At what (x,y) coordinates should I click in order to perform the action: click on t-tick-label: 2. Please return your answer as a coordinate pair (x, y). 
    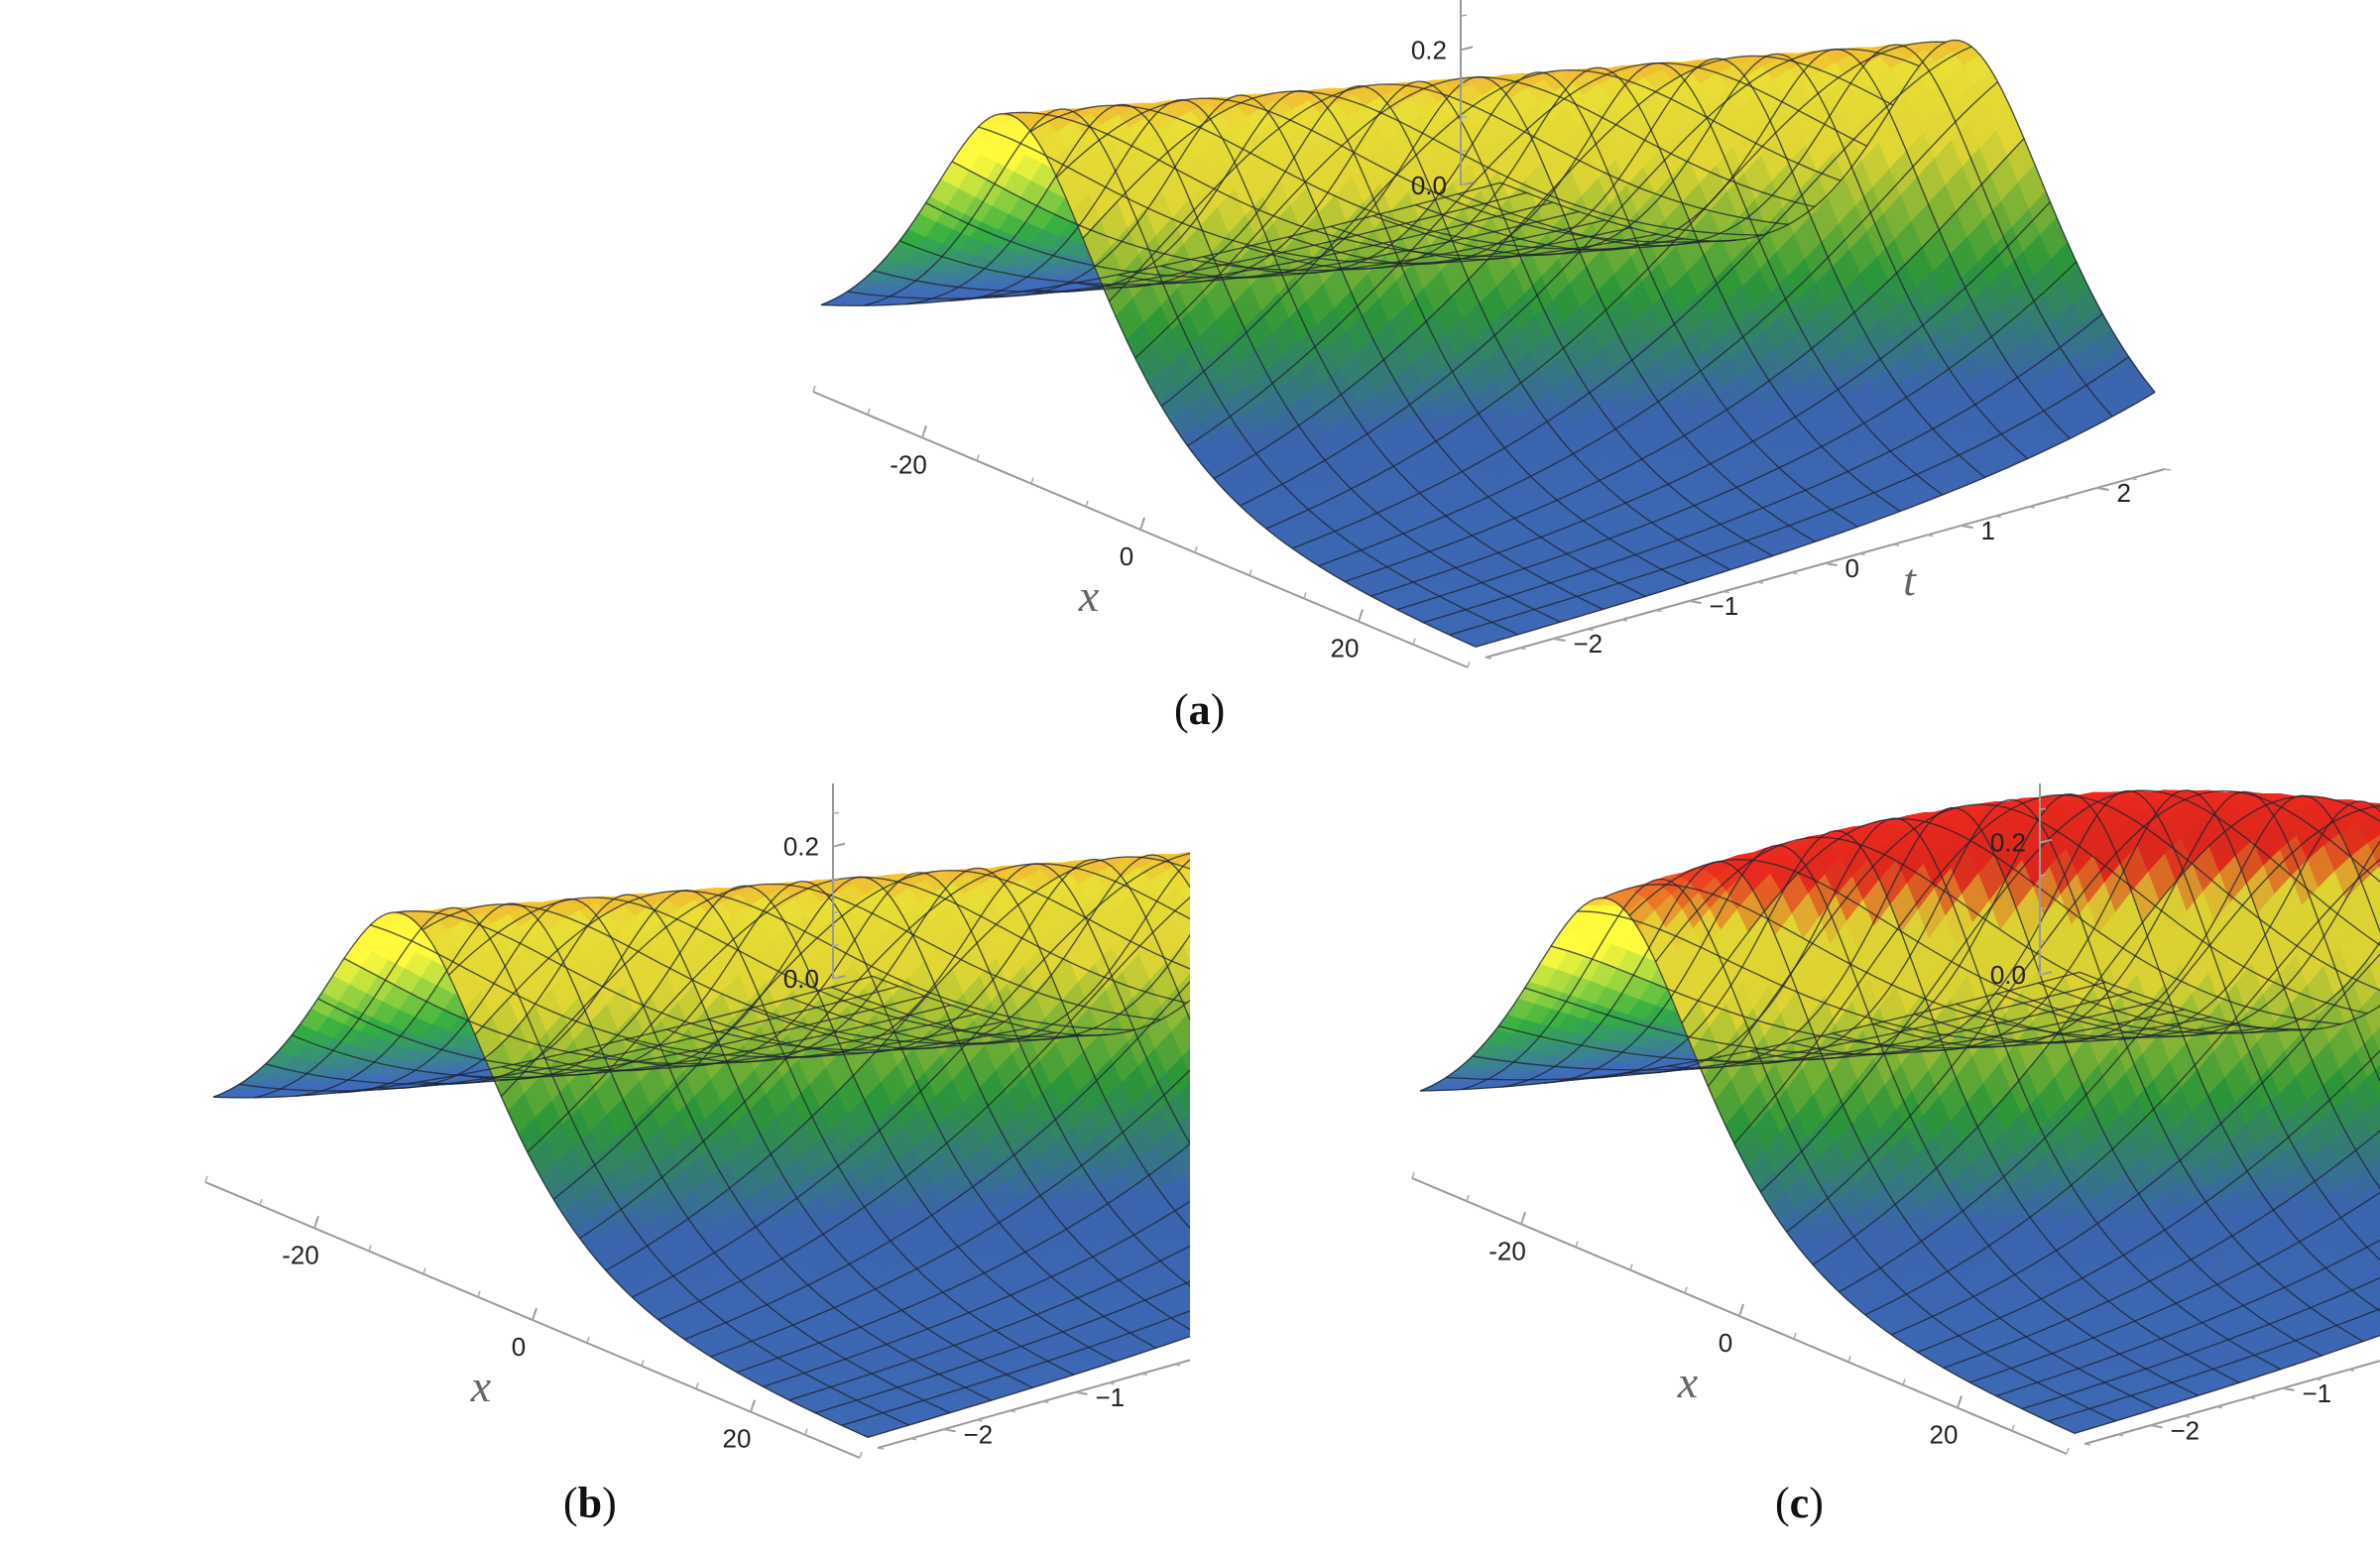
    Looking at the image, I should click on (2124, 493).